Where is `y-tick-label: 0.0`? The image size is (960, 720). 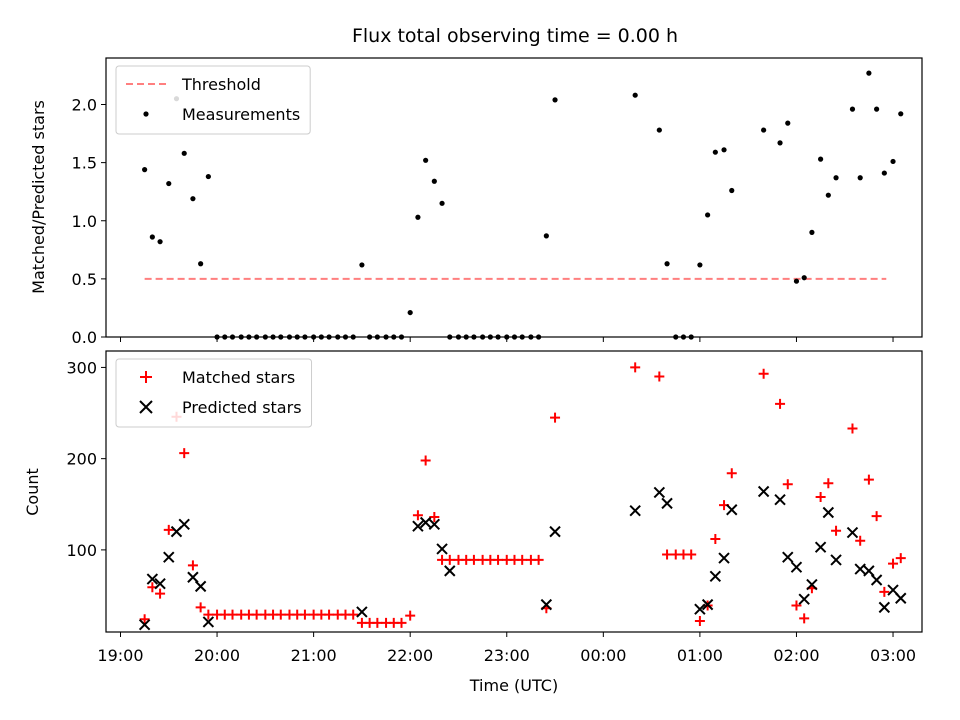
y-tick-label: 0.0 is located at coordinates (84, 337).